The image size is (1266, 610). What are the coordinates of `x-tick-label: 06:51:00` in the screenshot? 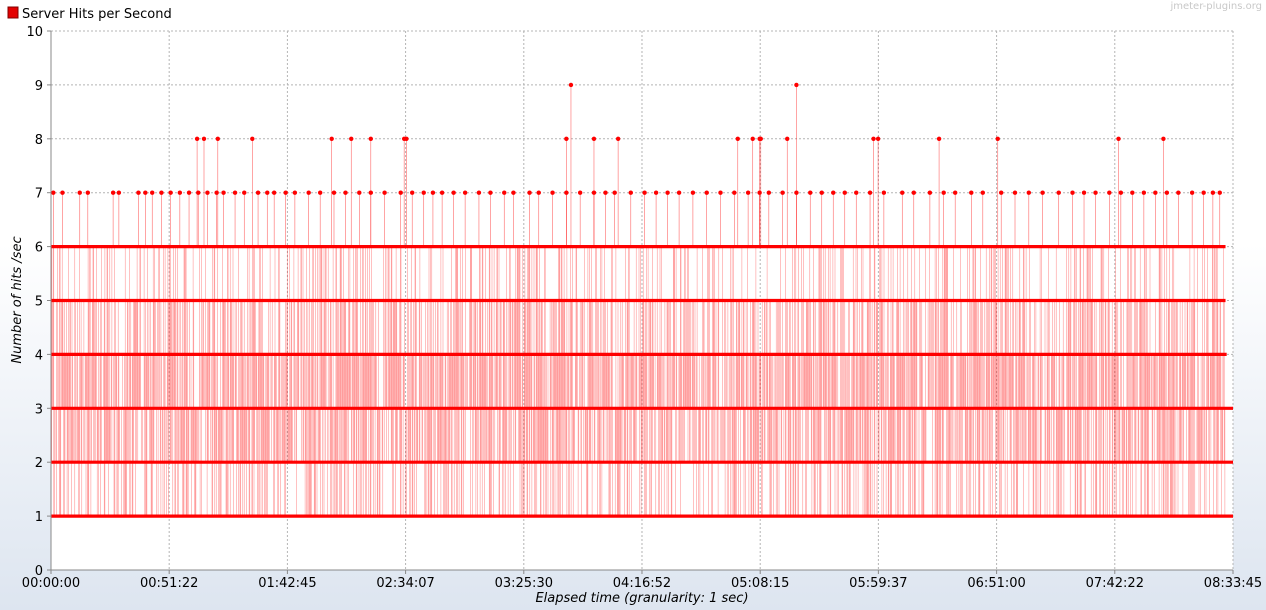 It's located at (996, 583).